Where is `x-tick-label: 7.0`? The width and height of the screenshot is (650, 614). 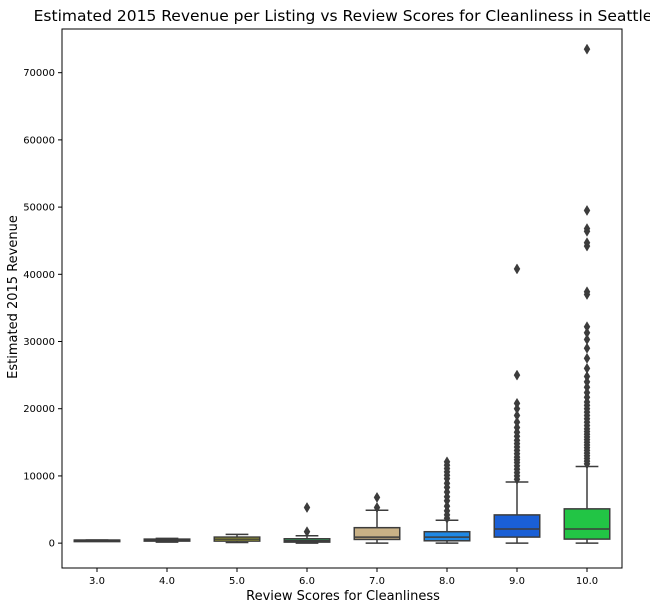
x-tick-label: 7.0 is located at coordinates (377, 581).